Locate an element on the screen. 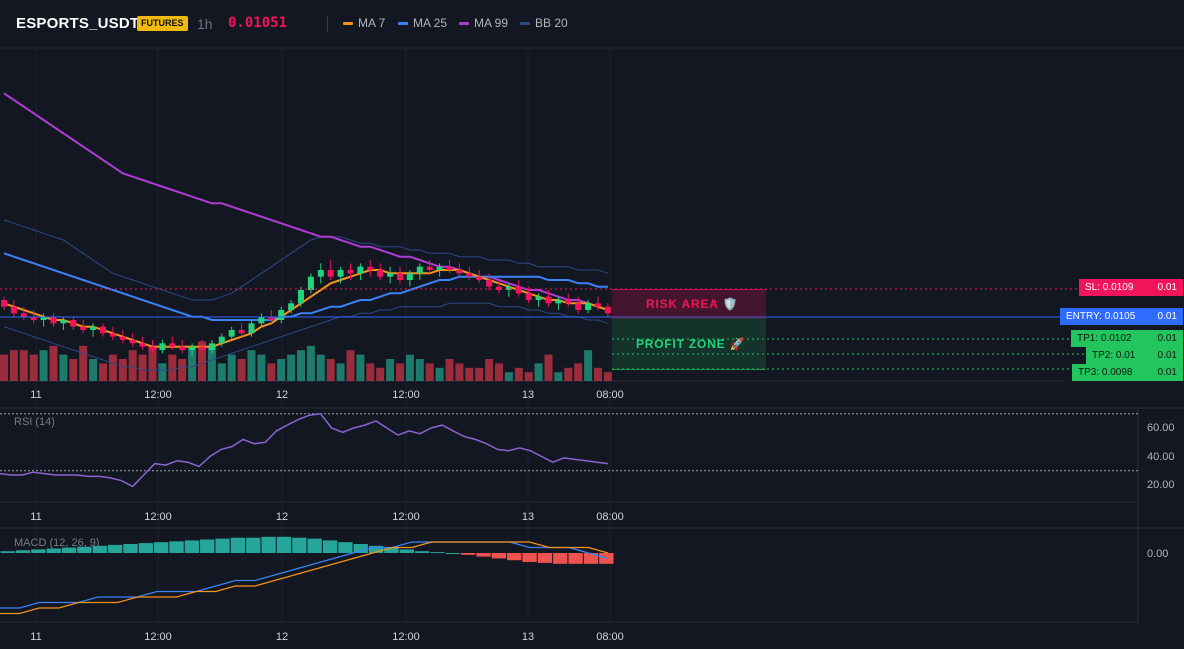 The height and width of the screenshot is (649, 1184). time-axis-label: 13 is located at coordinates (528, 517).